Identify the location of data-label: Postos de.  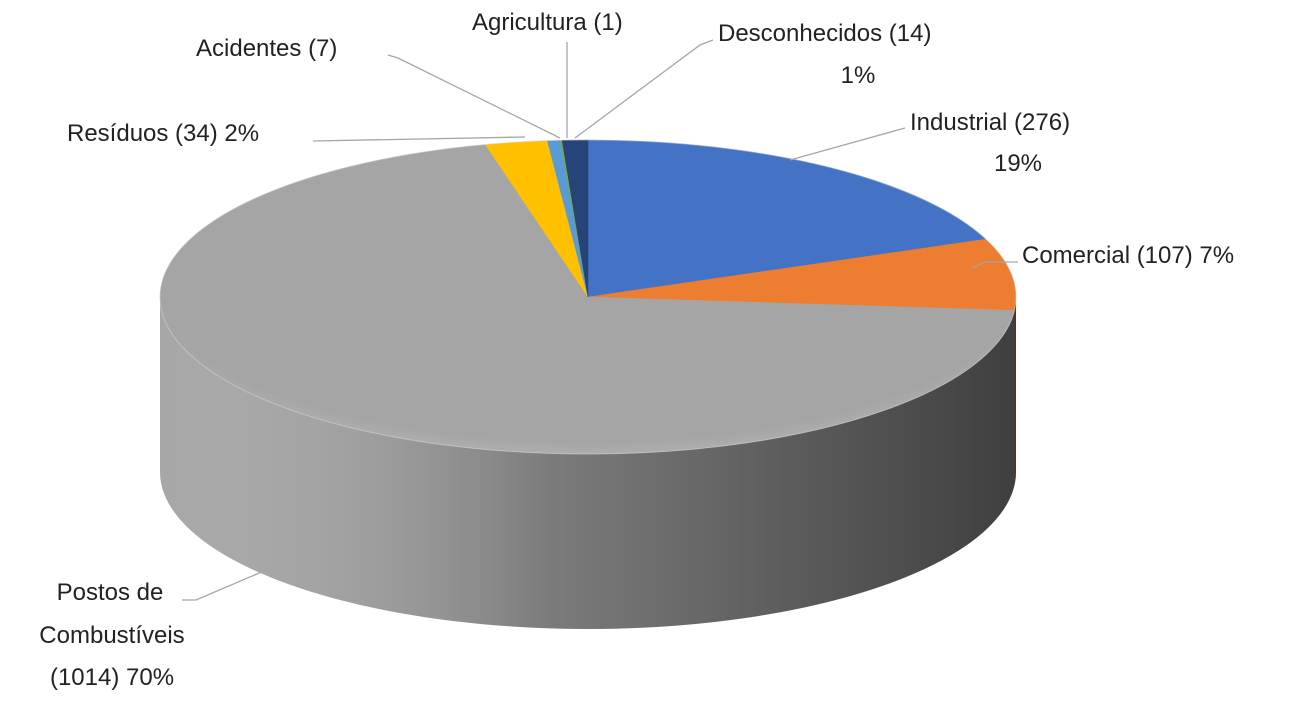
(110, 592).